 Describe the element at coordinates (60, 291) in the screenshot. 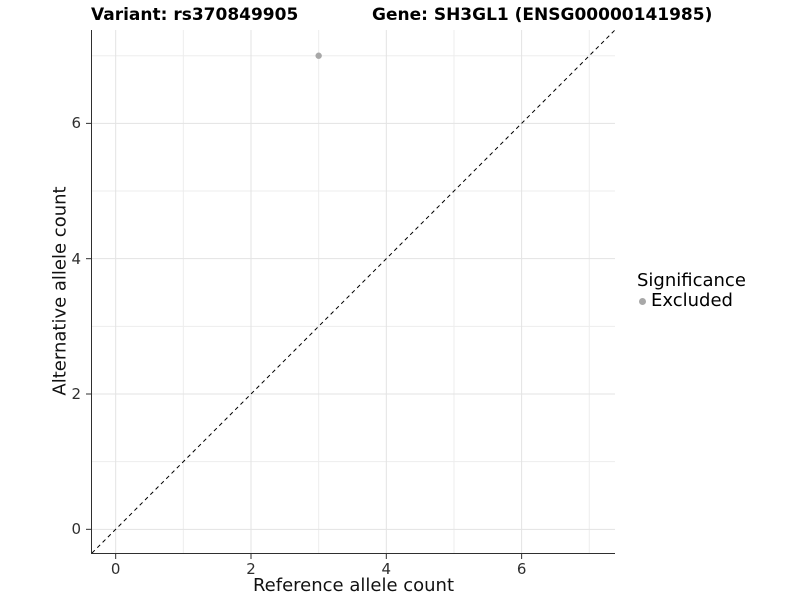

I see `y-axis-title: Alternative allele count` at that location.